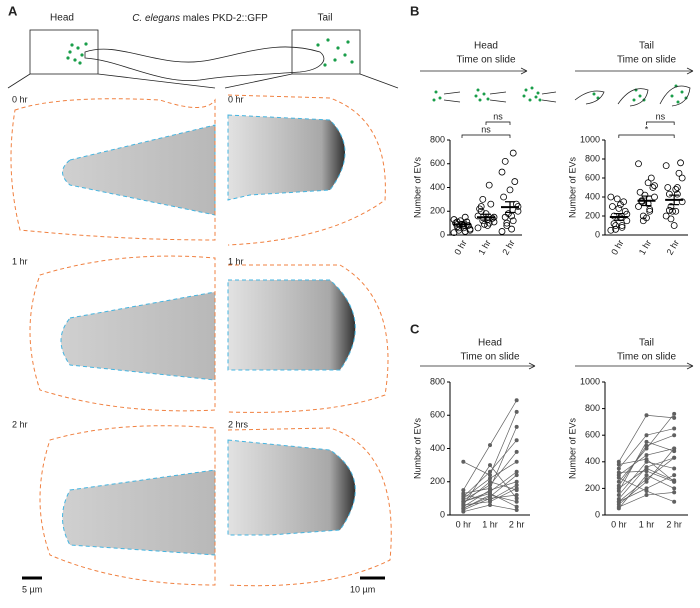 The image size is (700, 608). Describe the element at coordinates (592, 215) in the screenshot. I see `y-tick-label: 200` at that location.